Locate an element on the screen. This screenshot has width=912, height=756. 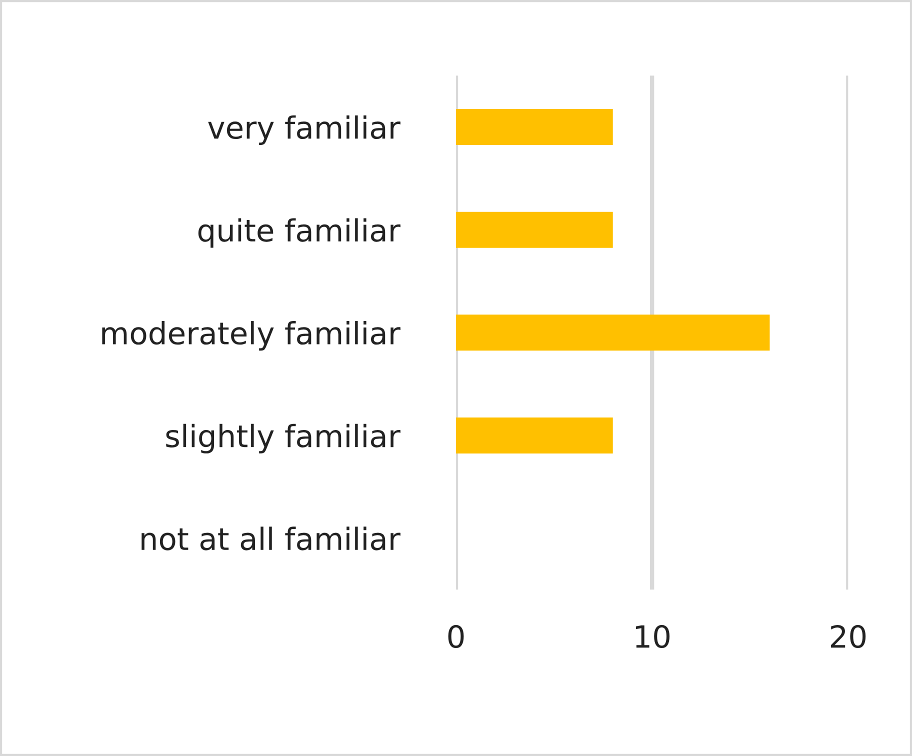
x-tick-label: 0 is located at coordinates (456, 636).